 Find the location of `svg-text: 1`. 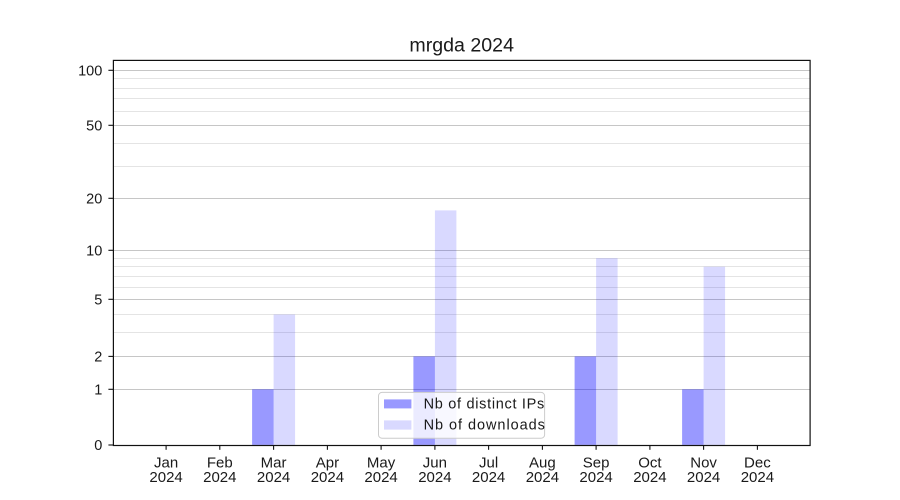

svg-text: 1 is located at coordinates (98, 391).